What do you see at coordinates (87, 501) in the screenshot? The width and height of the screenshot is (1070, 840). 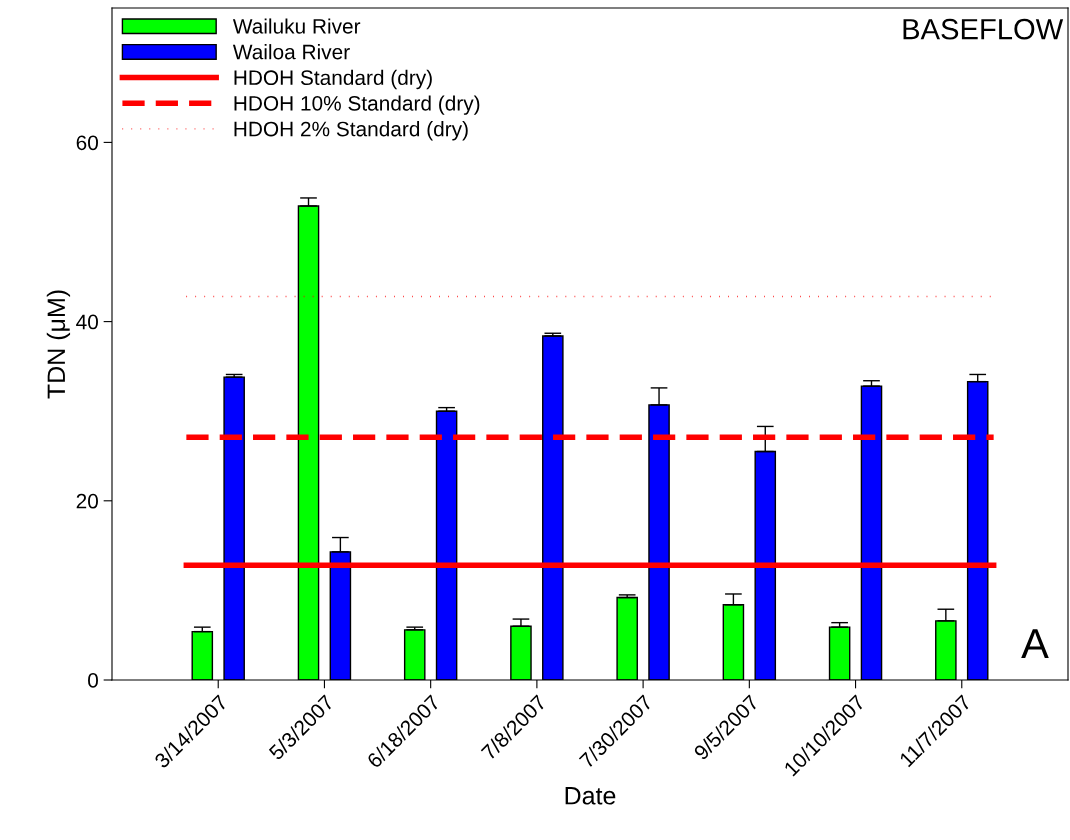 I see `y-tick-label: 20` at bounding box center [87, 501].